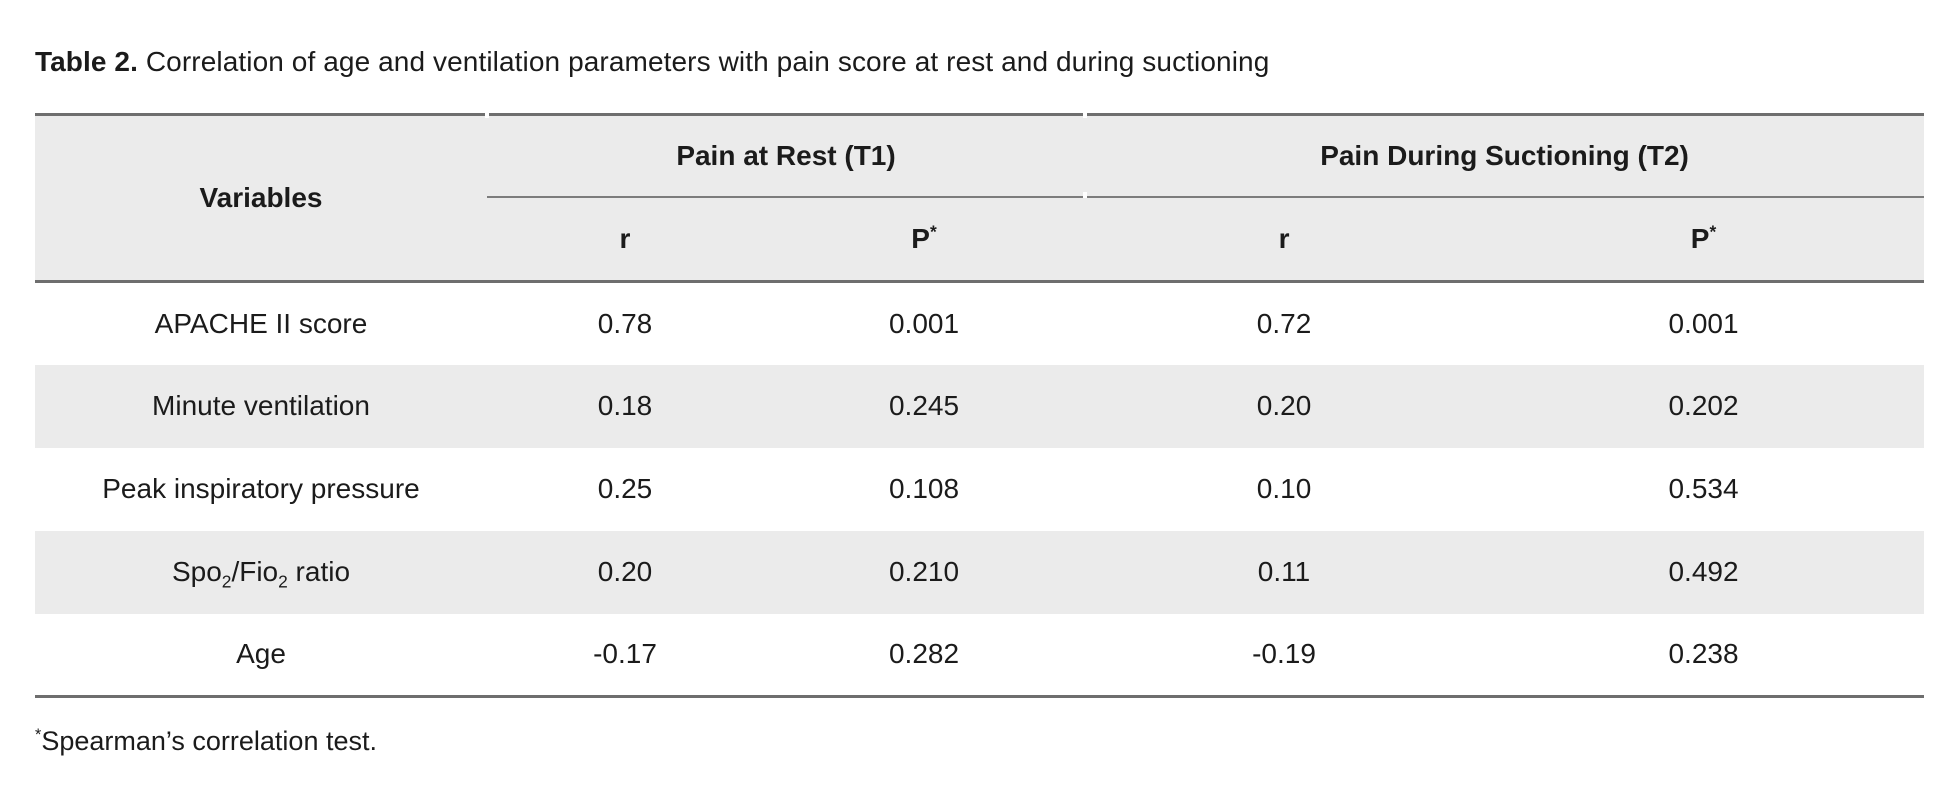 The image size is (1944, 789). I want to click on cell-t2-r: 0.11, so click(1284, 572).